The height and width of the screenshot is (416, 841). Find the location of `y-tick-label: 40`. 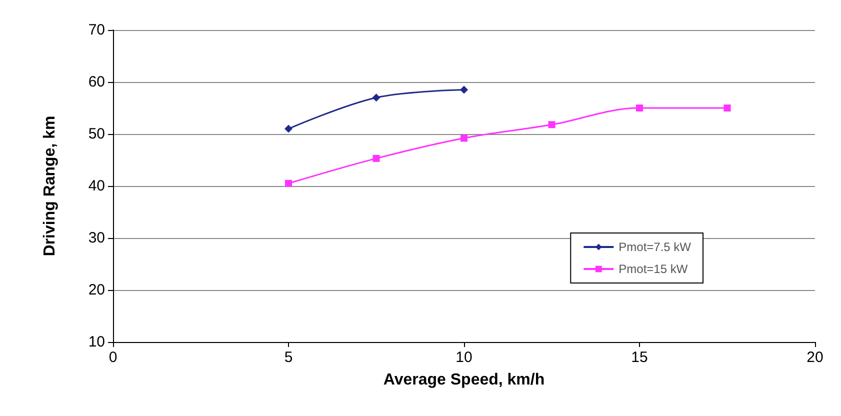

y-tick-label: 40 is located at coordinates (96, 186).